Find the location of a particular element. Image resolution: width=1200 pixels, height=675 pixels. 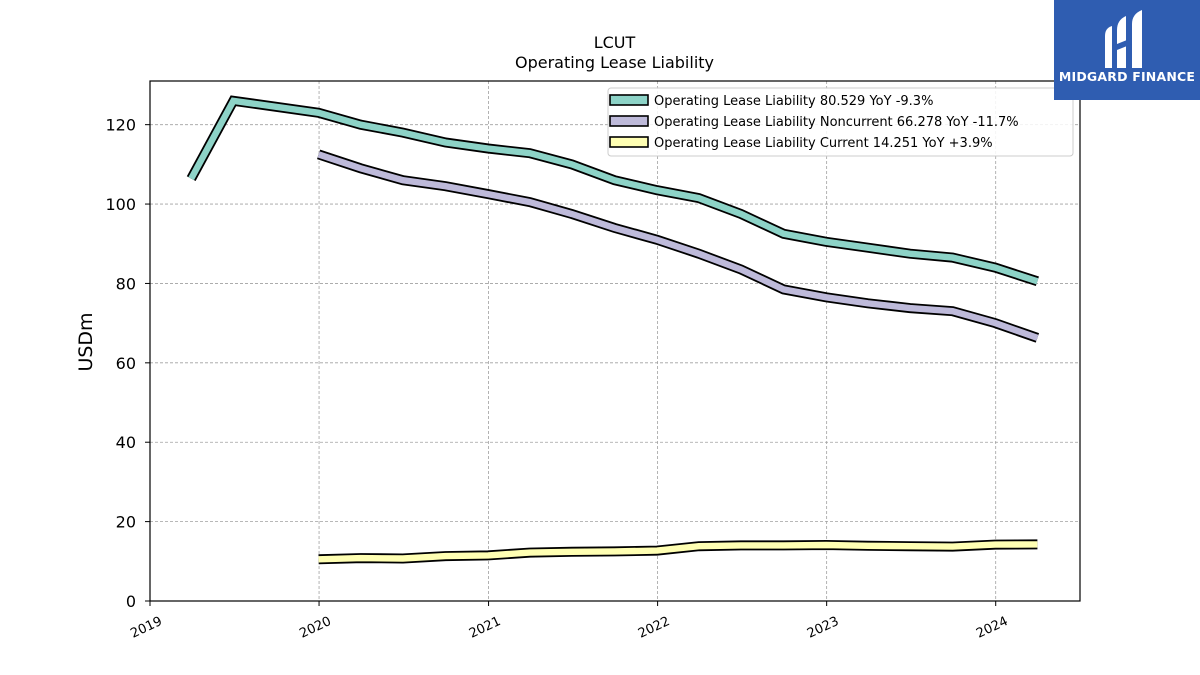

y-tick-label: 20 is located at coordinates (126, 522).